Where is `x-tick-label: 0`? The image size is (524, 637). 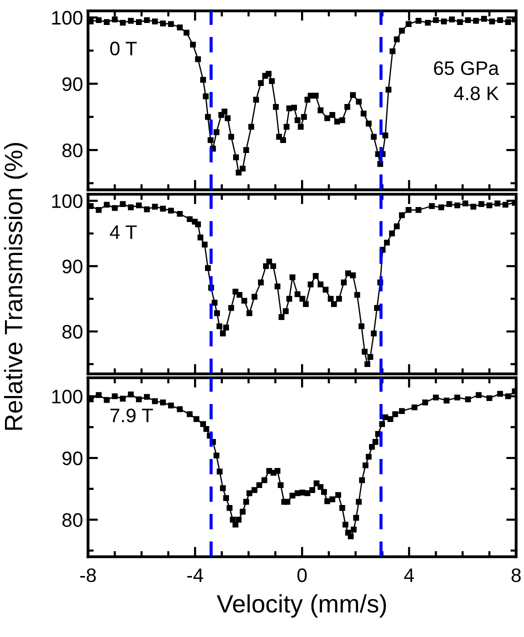 x-tick-label: 0 is located at coordinates (302, 575).